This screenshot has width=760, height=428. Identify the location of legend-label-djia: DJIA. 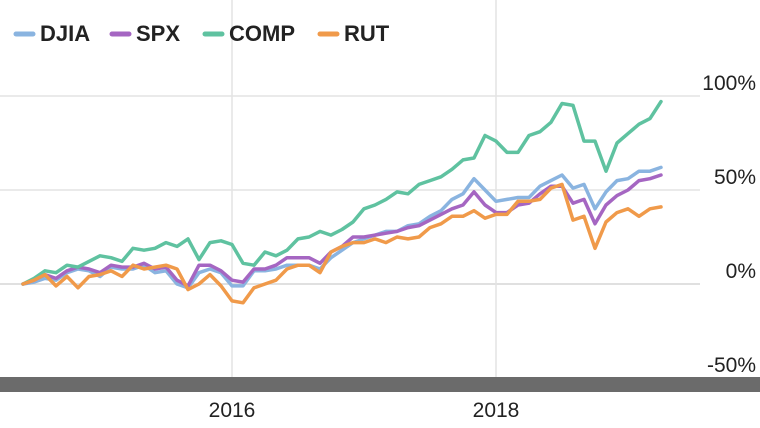
(65, 33).